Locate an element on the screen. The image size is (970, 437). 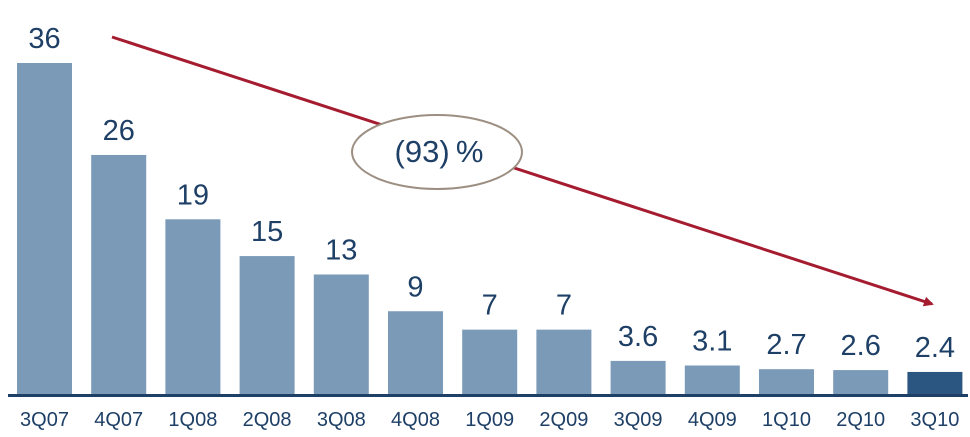
bar-2Q09 is located at coordinates (564, 361).